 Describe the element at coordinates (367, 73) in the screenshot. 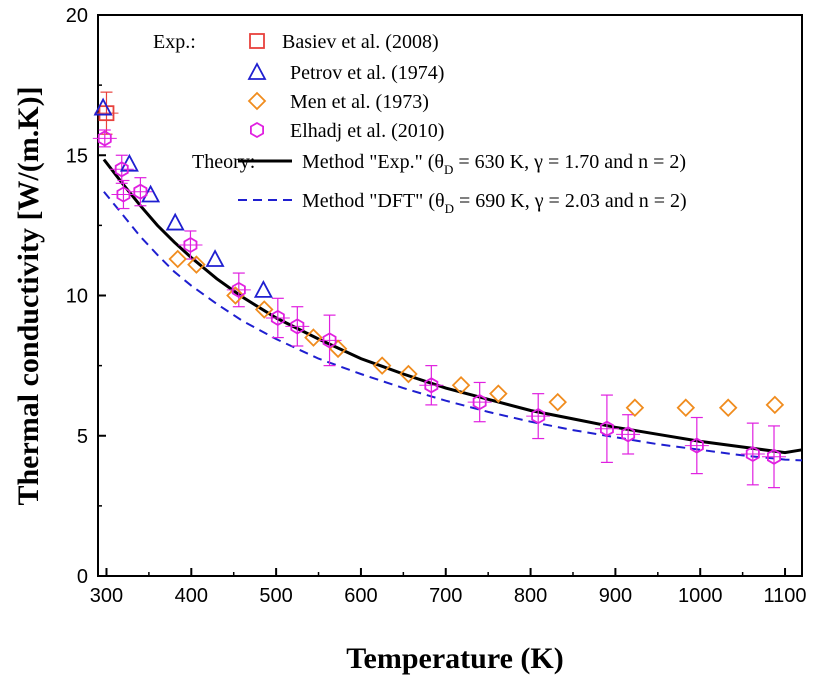

I see `legend-series-label: Petrov et al. (1974)` at that location.